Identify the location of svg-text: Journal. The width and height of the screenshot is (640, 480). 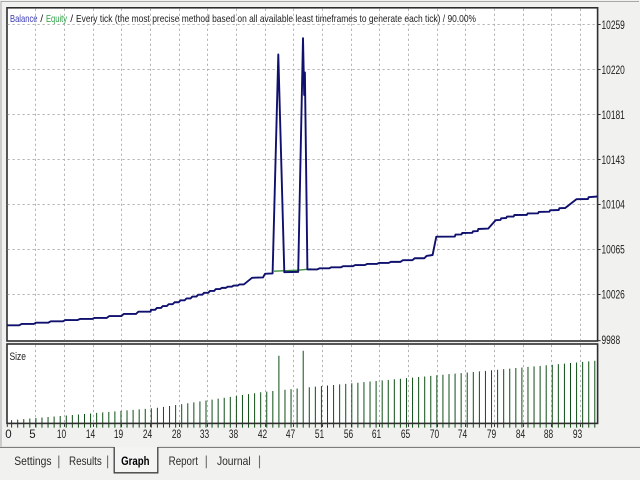
(234, 461).